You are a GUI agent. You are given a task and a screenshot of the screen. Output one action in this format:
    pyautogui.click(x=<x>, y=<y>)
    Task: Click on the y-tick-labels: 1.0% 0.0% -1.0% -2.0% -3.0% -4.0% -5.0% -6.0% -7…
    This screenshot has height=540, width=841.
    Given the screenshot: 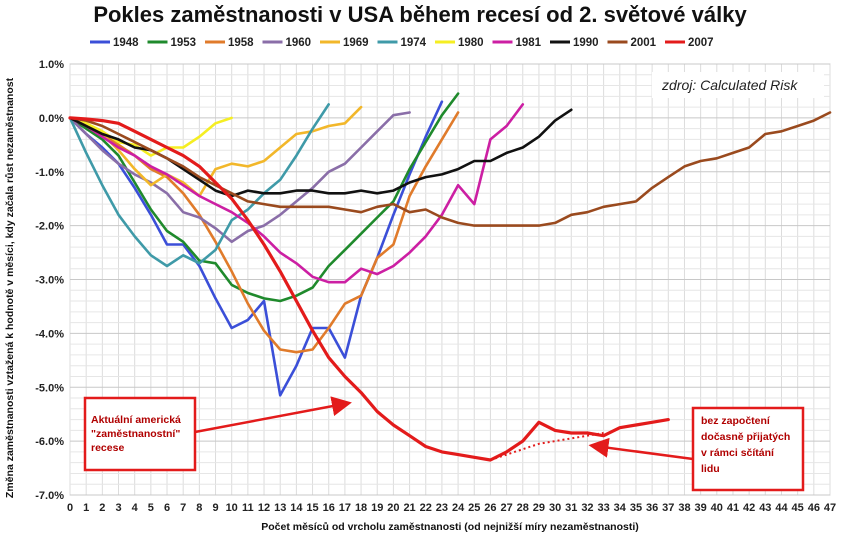 What is the action you would take?
    pyautogui.click(x=49, y=280)
    